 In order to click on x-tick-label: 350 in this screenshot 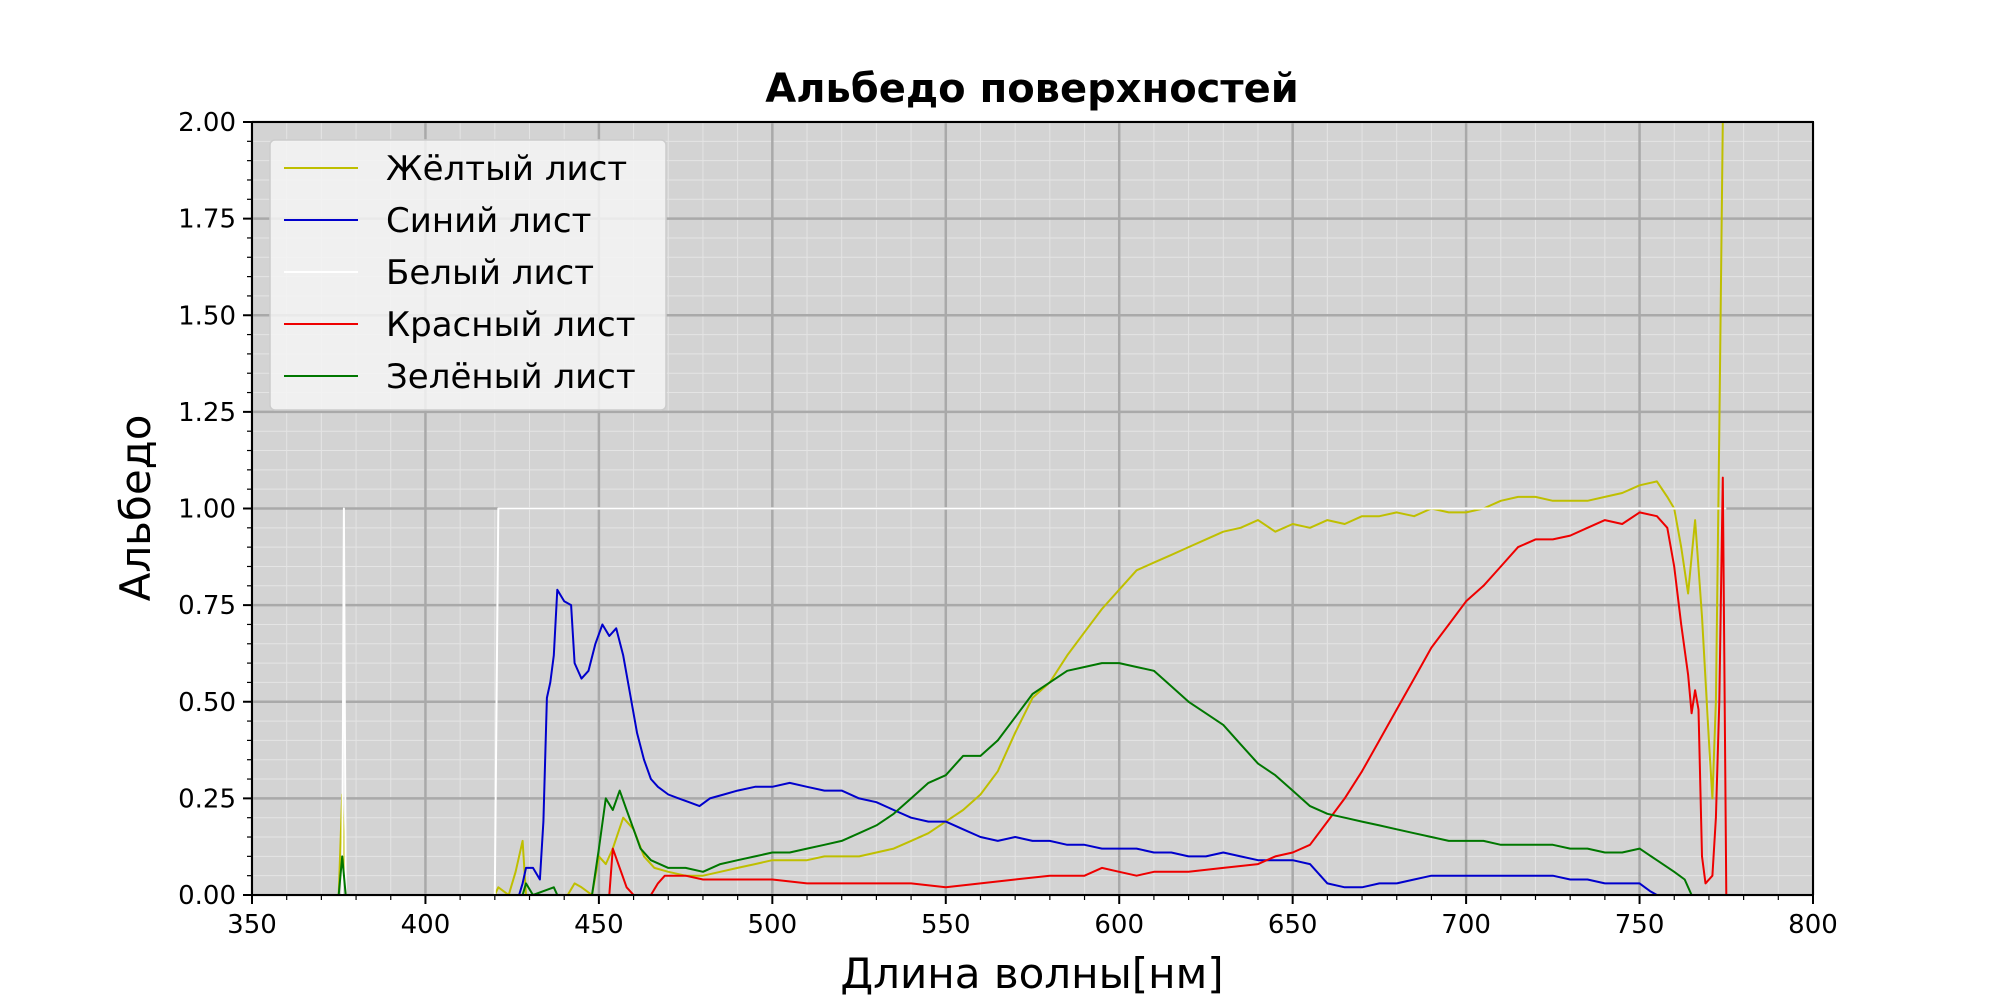, I will do `click(252, 925)`.